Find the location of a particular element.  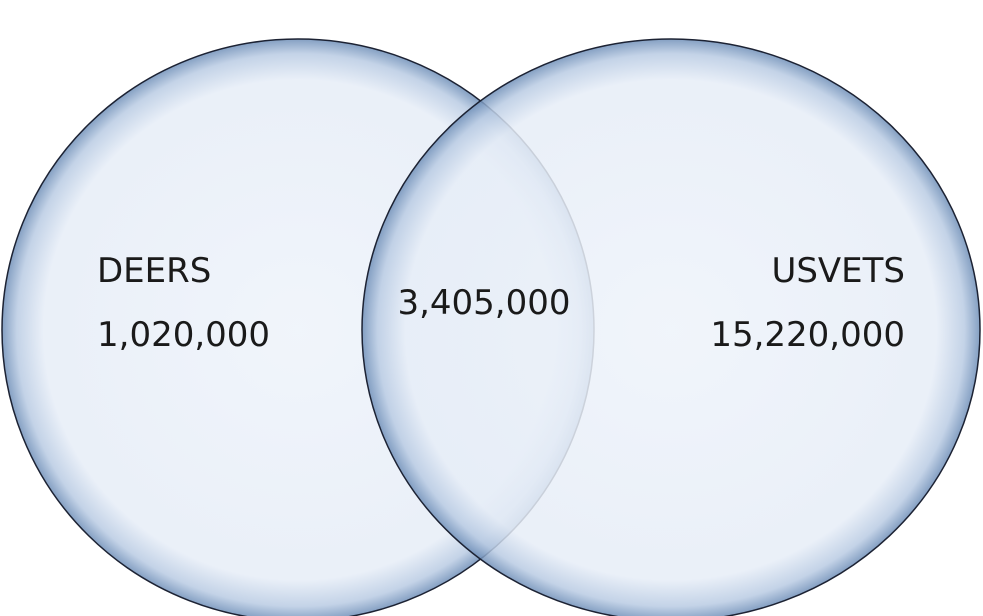

intersection-count: 3,405,000 is located at coordinates (483, 303).